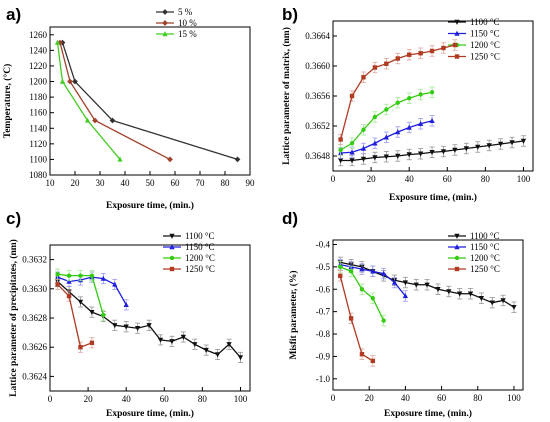  What do you see at coordinates (34, 376) in the screenshot?
I see `y-tick-label: 0.3624` at bounding box center [34, 376].